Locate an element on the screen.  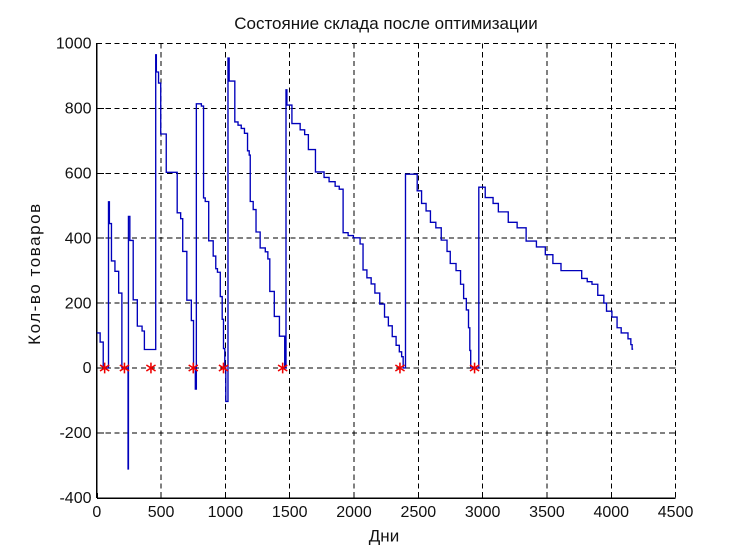
svg-text: 800 is located at coordinates (78, 109).